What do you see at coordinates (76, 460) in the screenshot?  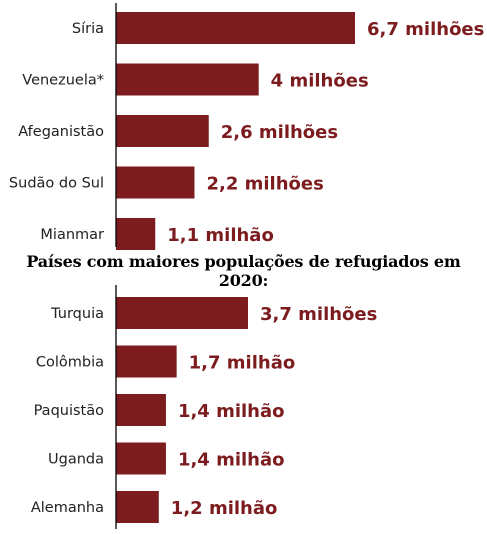 I see `category-label: Uganda` at bounding box center [76, 460].